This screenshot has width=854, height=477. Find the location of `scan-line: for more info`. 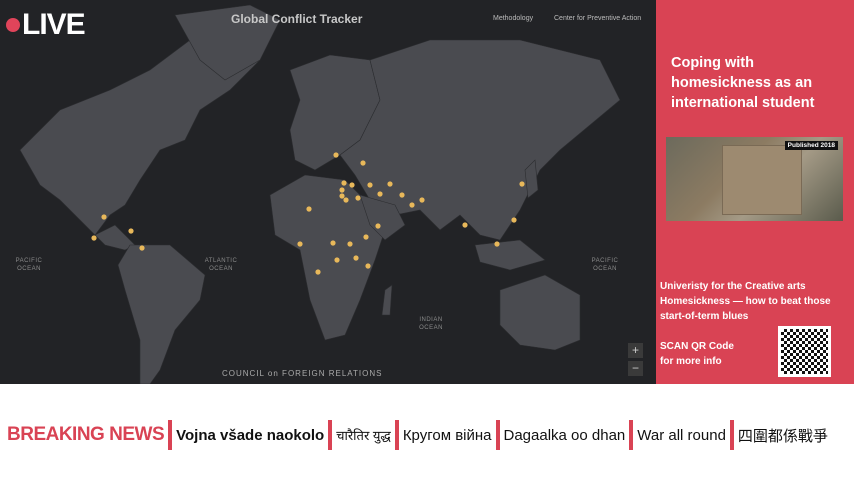

scan-line: for more info is located at coordinates (691, 361).